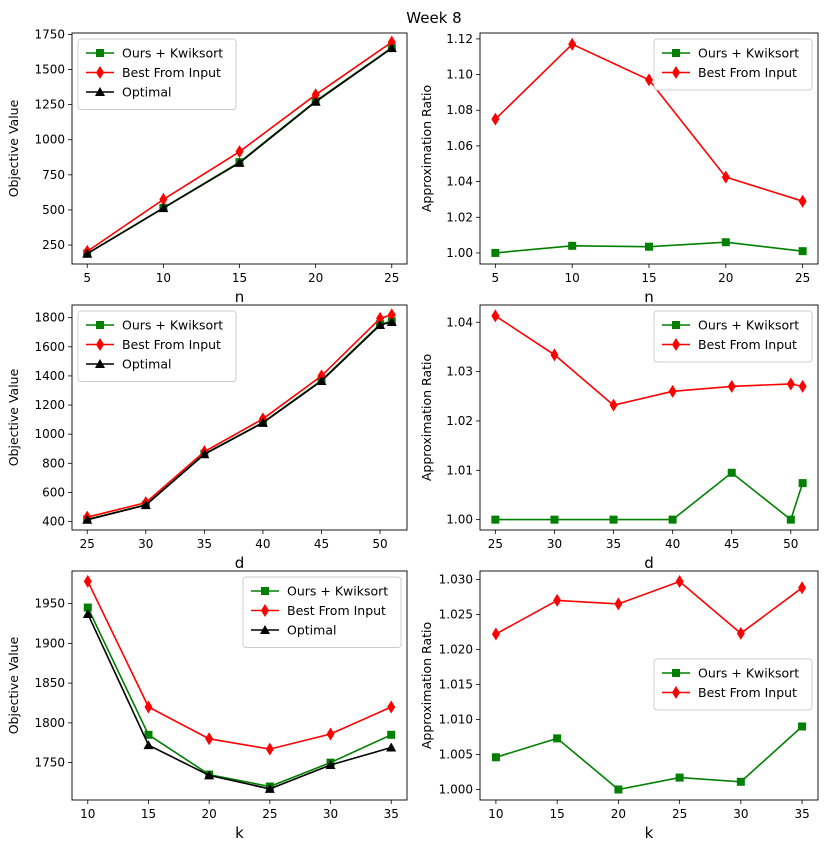  I want to click on x-tick-label: 45, so click(731, 544).